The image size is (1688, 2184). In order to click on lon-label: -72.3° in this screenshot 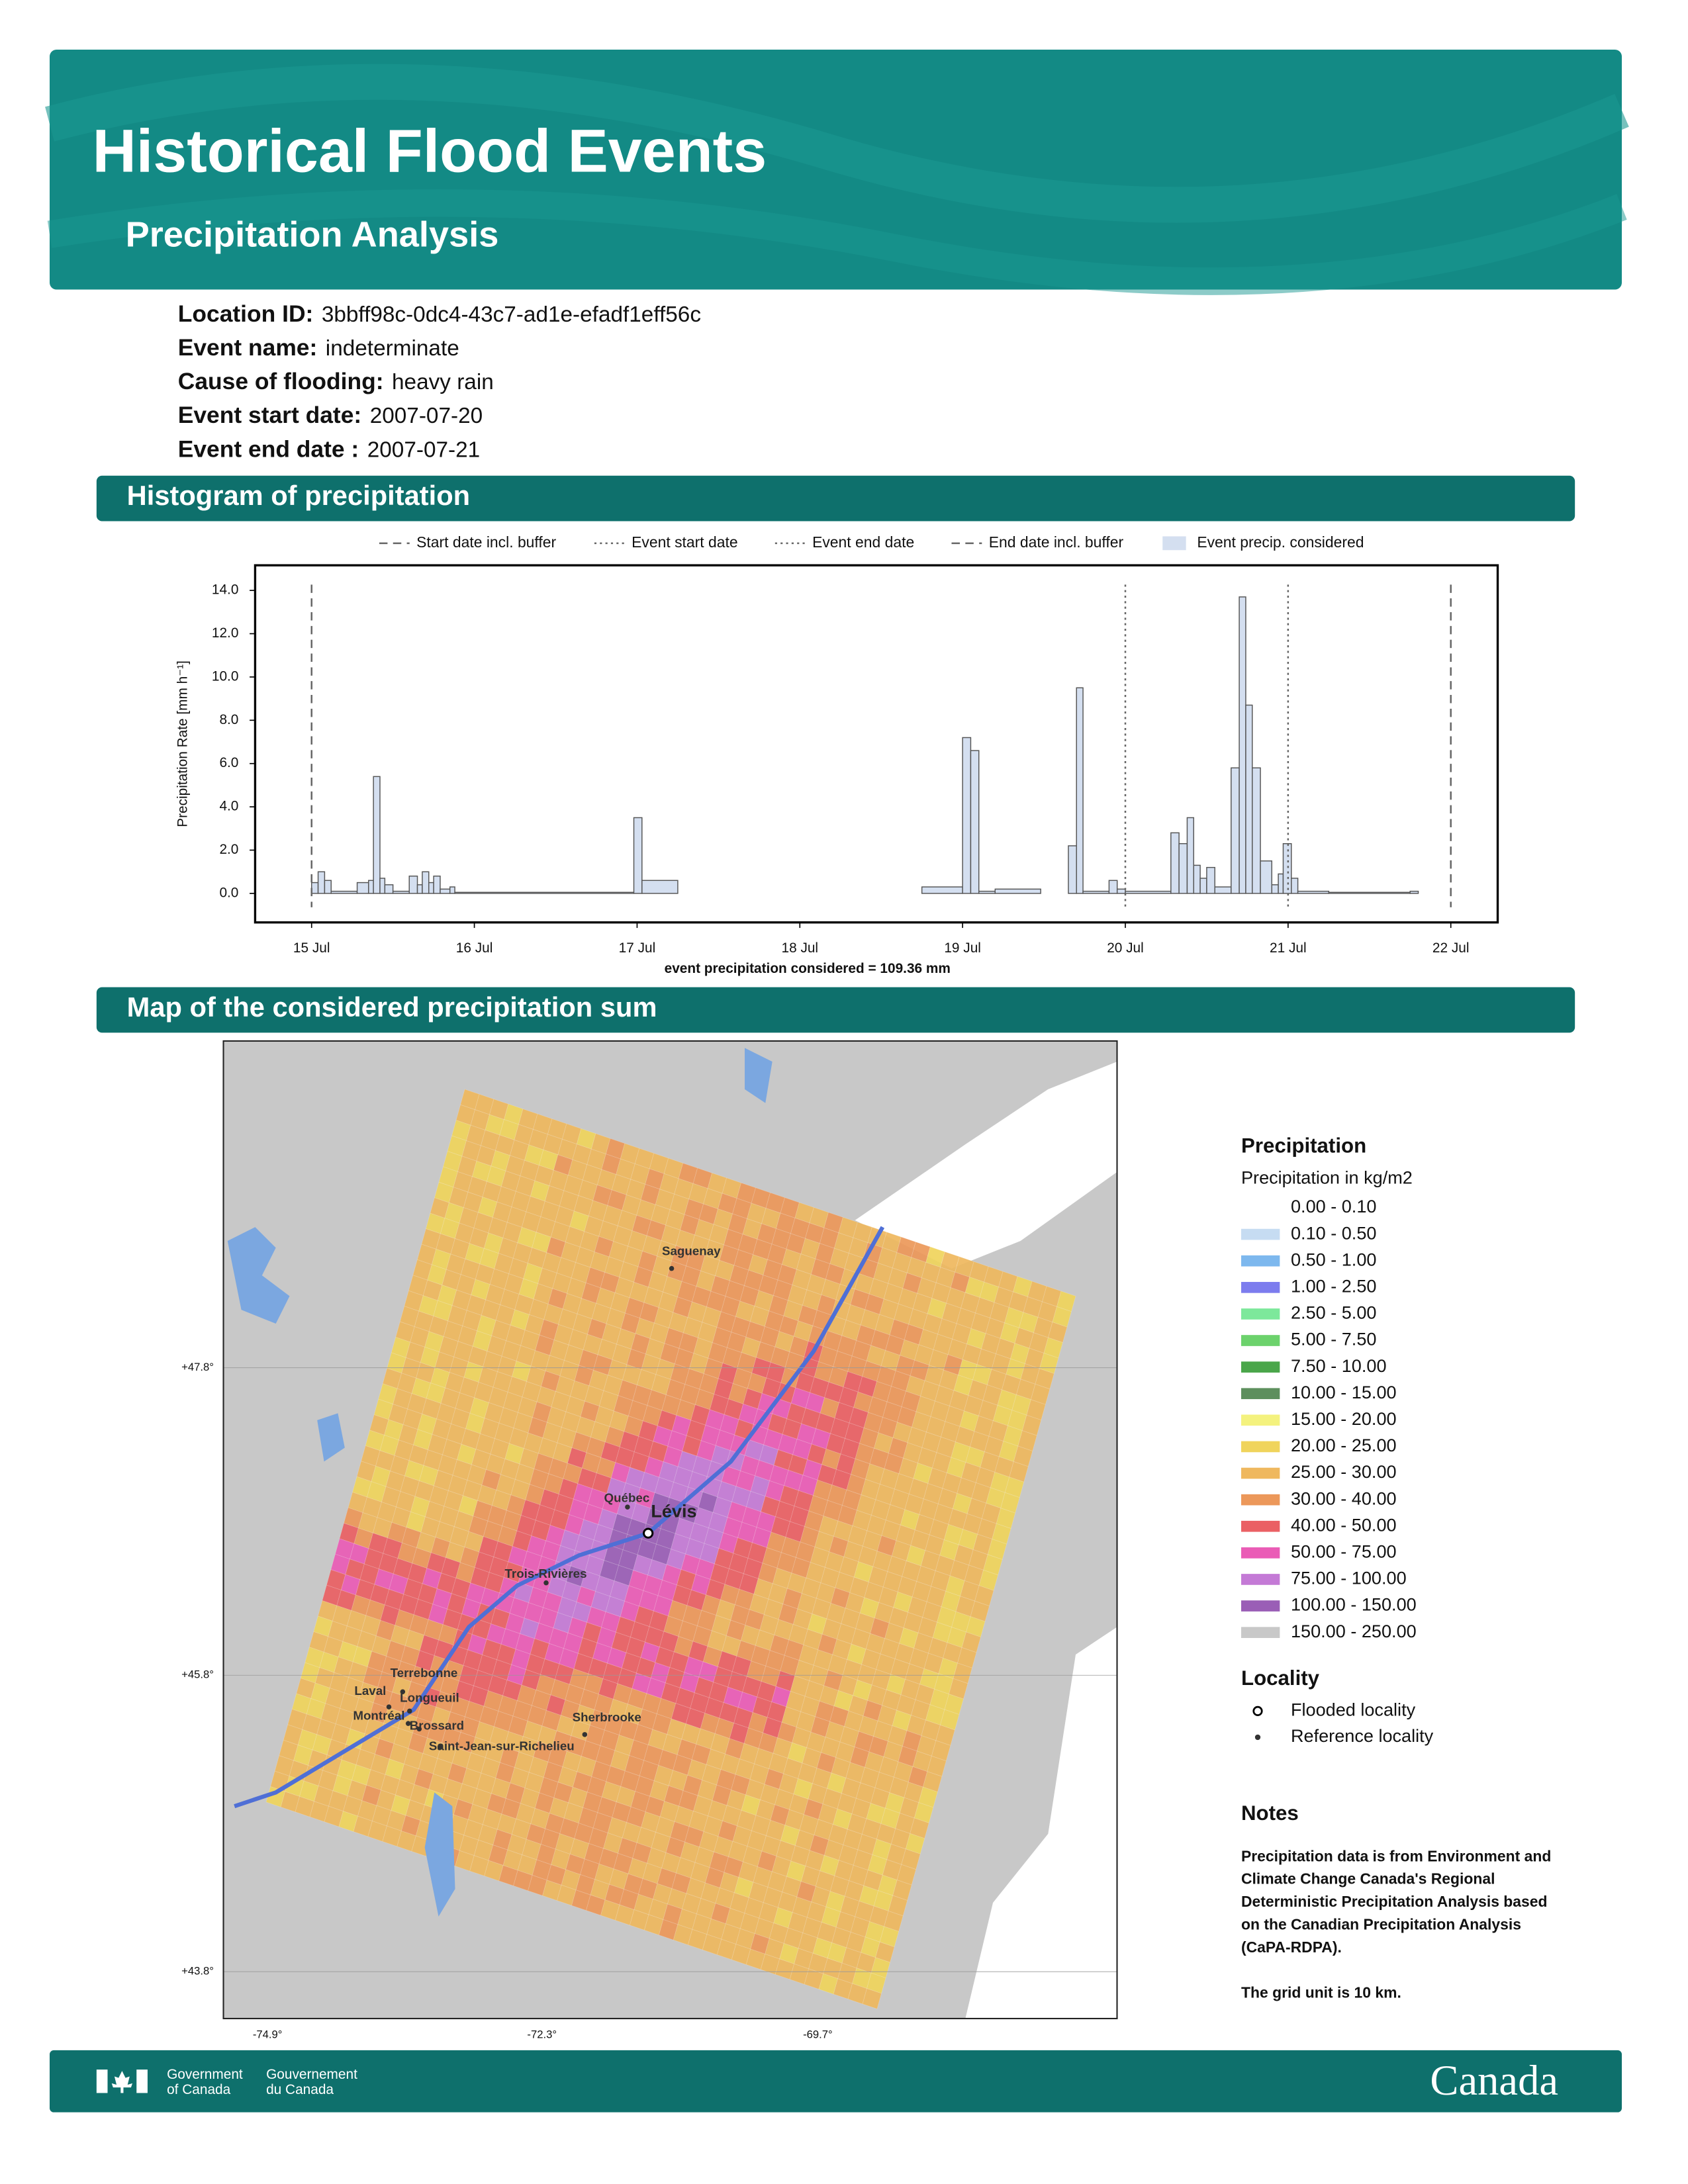, I will do `click(542, 2034)`.